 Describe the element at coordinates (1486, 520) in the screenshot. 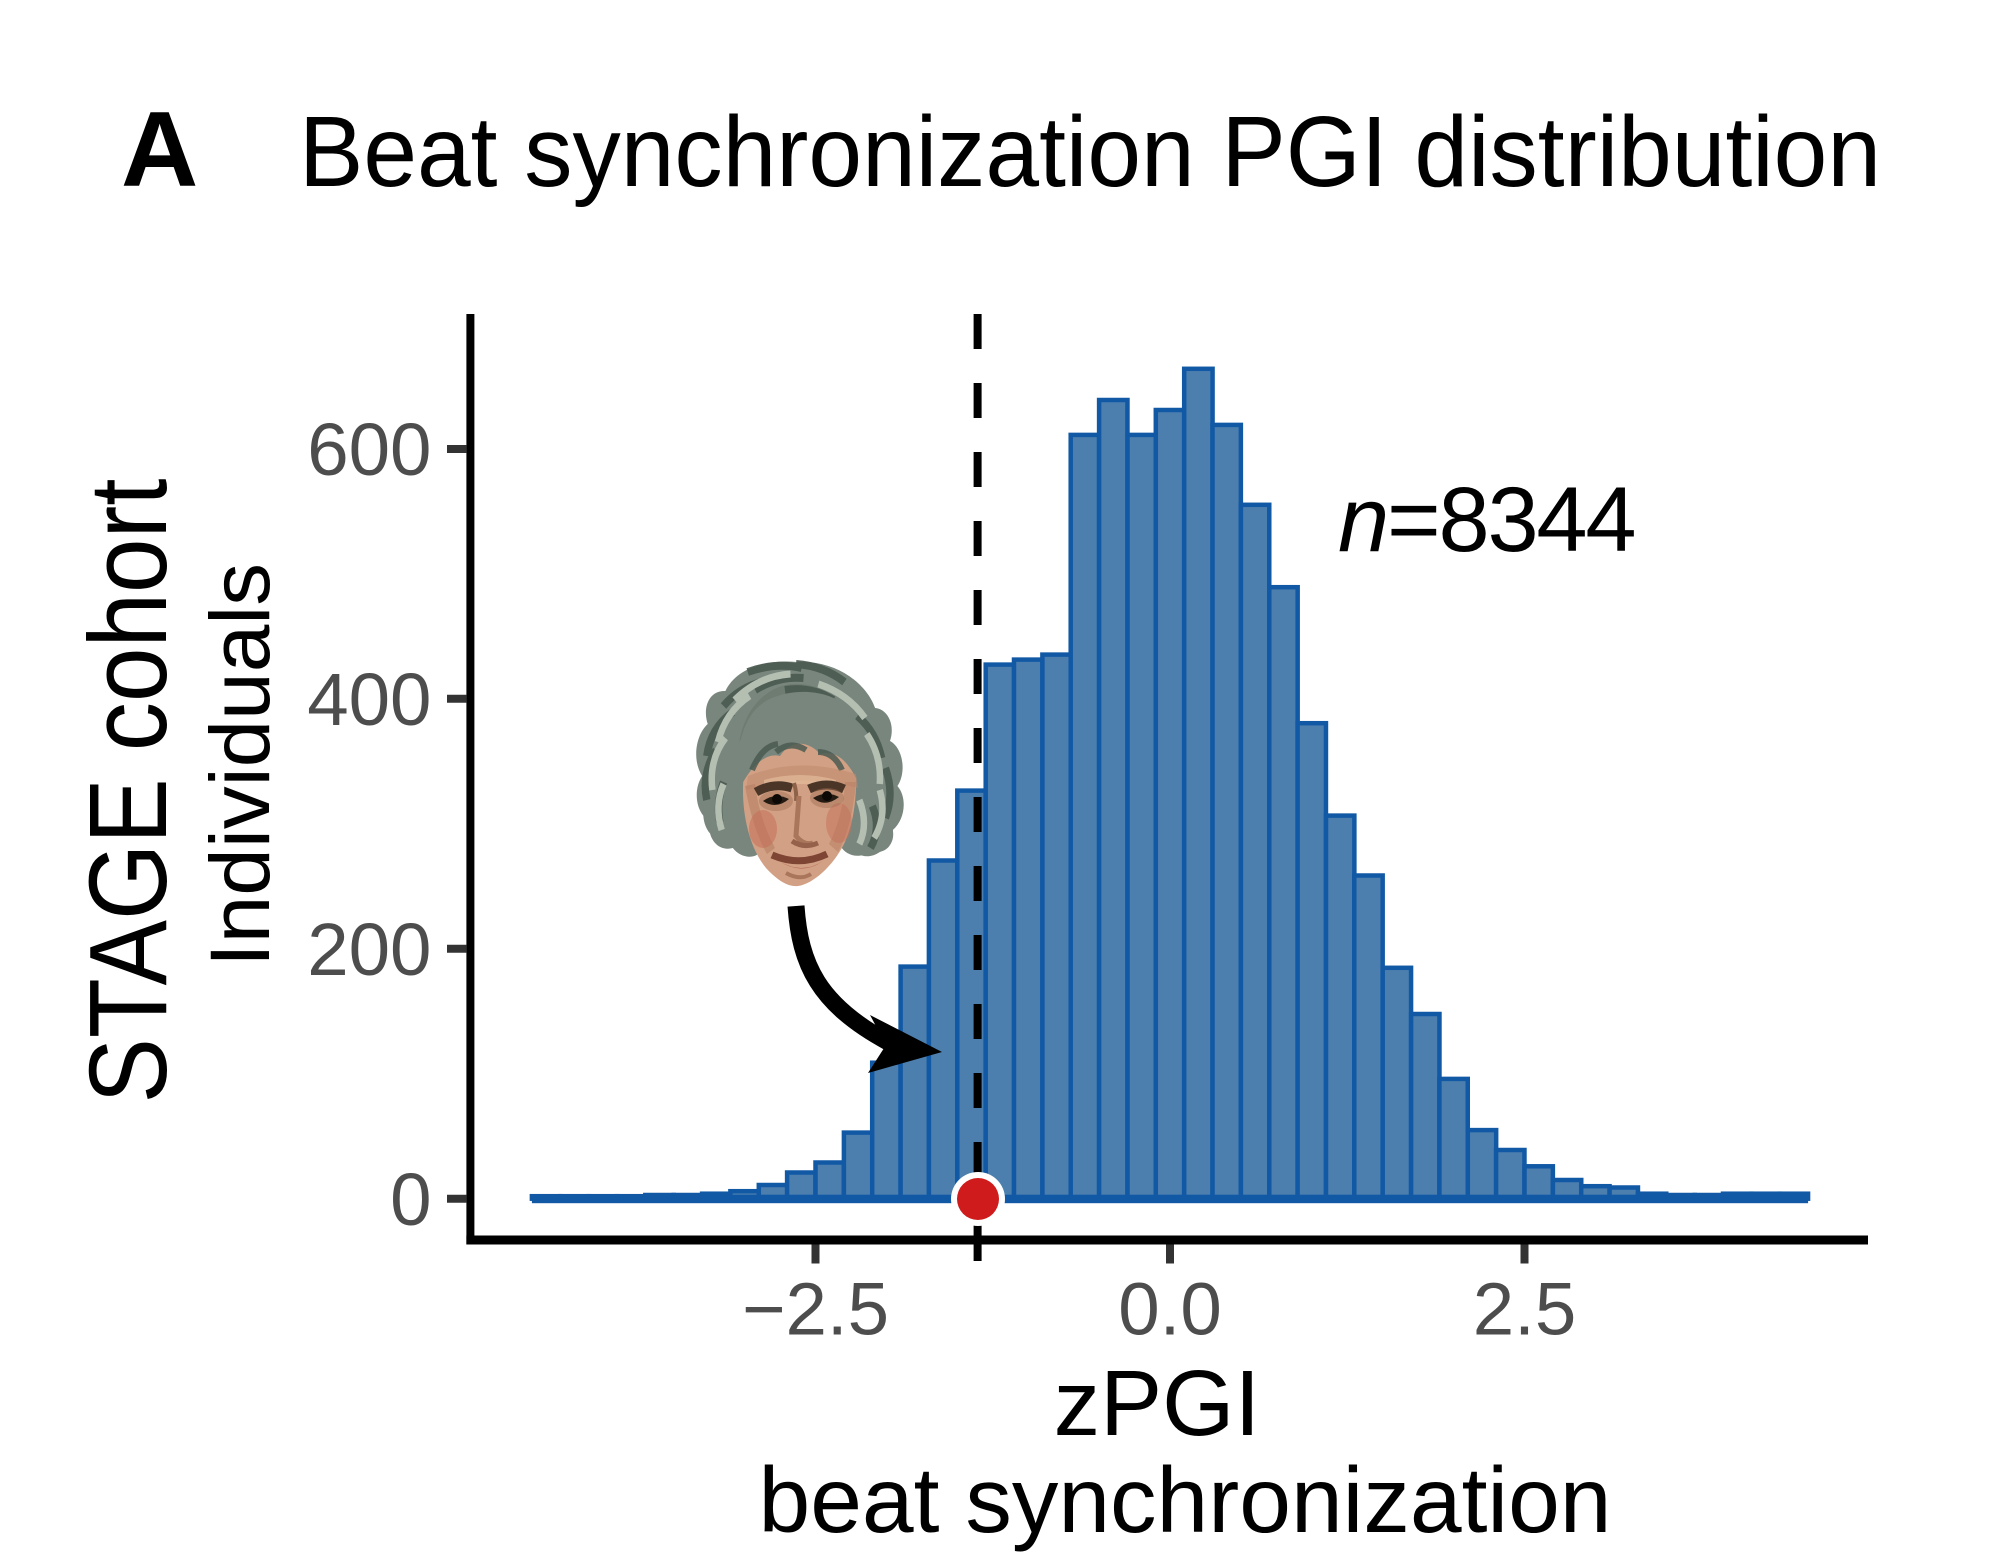

I see `svg-text: n=8344` at that location.